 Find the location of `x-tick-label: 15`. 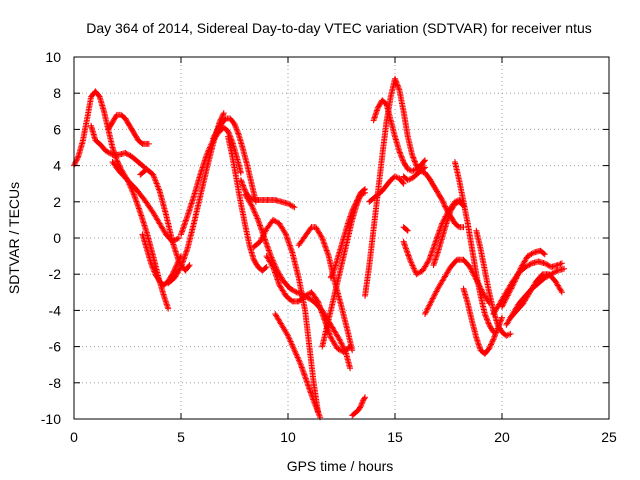

x-tick-label: 15 is located at coordinates (395, 437).